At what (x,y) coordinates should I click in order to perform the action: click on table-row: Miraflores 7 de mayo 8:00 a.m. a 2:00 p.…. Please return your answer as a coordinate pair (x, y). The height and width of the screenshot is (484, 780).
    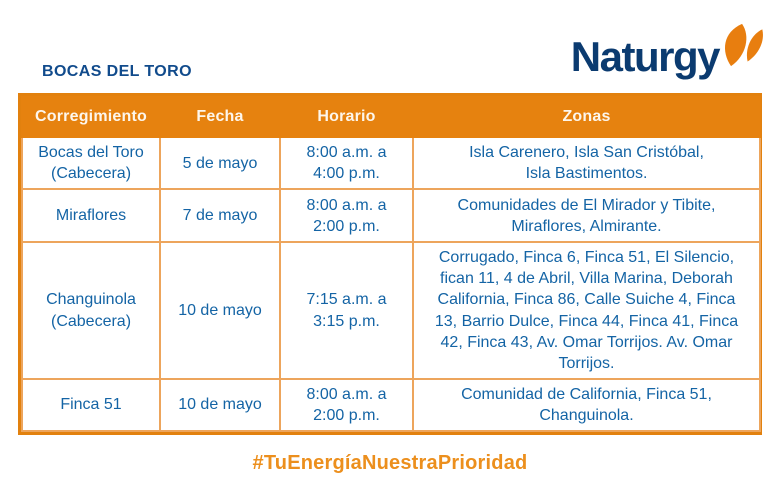
    Looking at the image, I should click on (391, 216).